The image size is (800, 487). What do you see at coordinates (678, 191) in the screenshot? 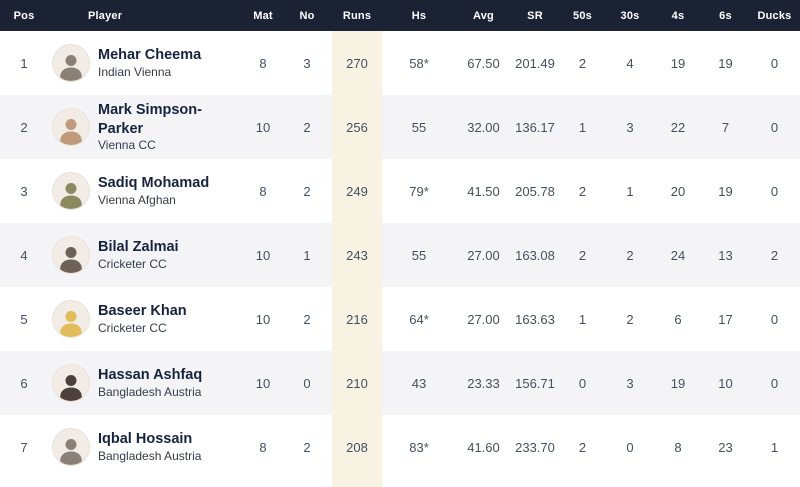
I see `cell-4s: 20` at bounding box center [678, 191].